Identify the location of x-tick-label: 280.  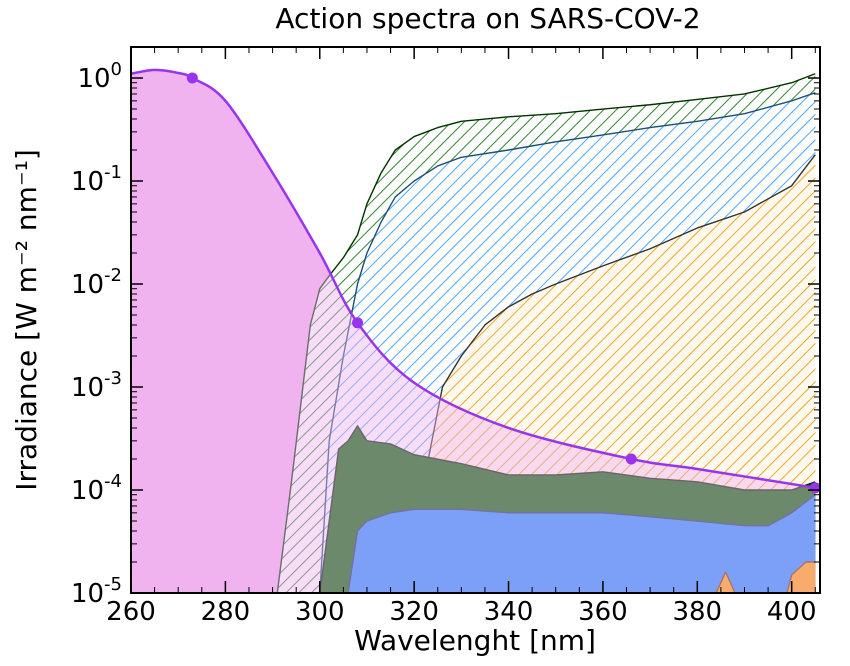
(226, 612).